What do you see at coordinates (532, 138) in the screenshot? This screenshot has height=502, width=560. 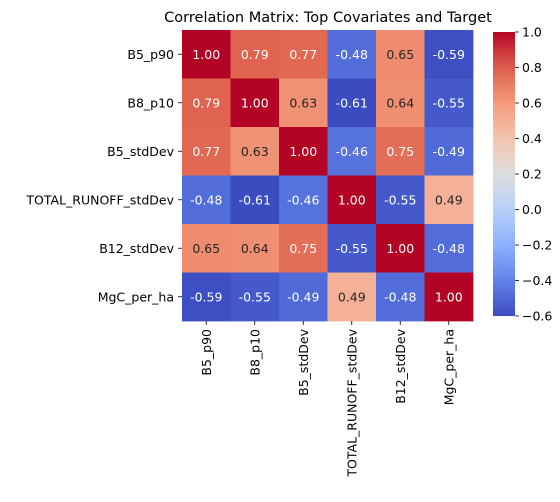 I see `colorbar-tick-label: 0.4` at bounding box center [532, 138].